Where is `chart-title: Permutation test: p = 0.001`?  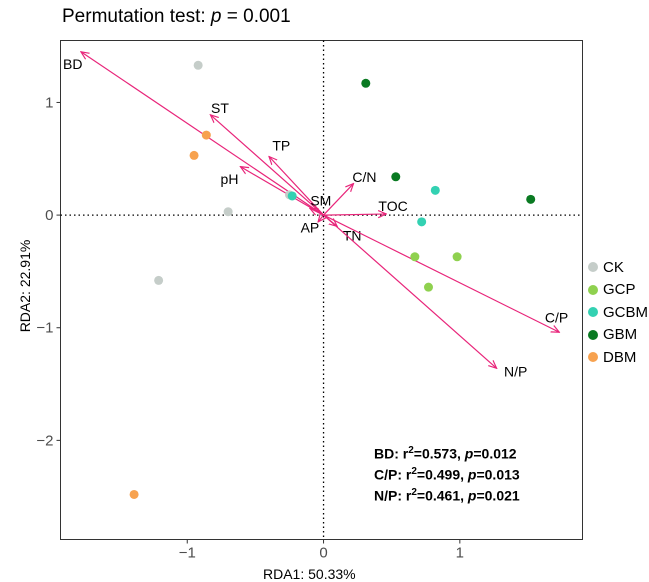 chart-title: Permutation test: p = 0.001 is located at coordinates (176, 16).